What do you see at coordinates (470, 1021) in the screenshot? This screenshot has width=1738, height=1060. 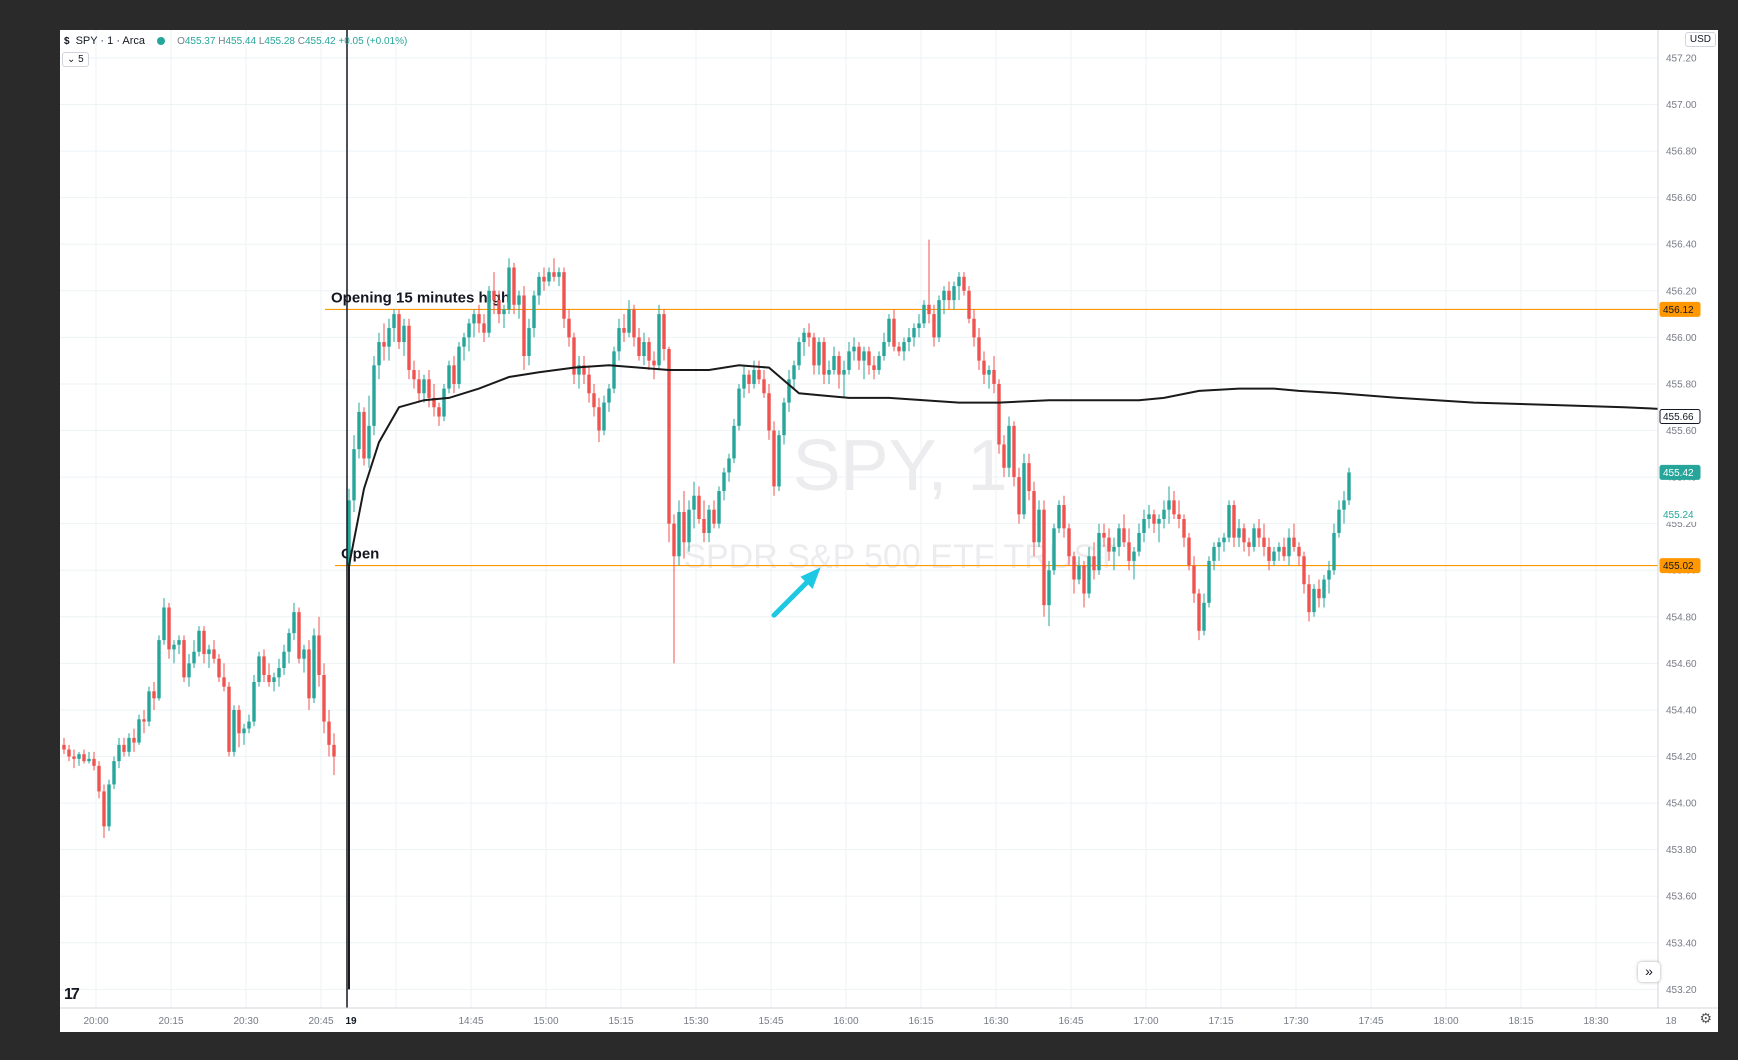 I see `time-tick-label: 14:45` at bounding box center [470, 1021].